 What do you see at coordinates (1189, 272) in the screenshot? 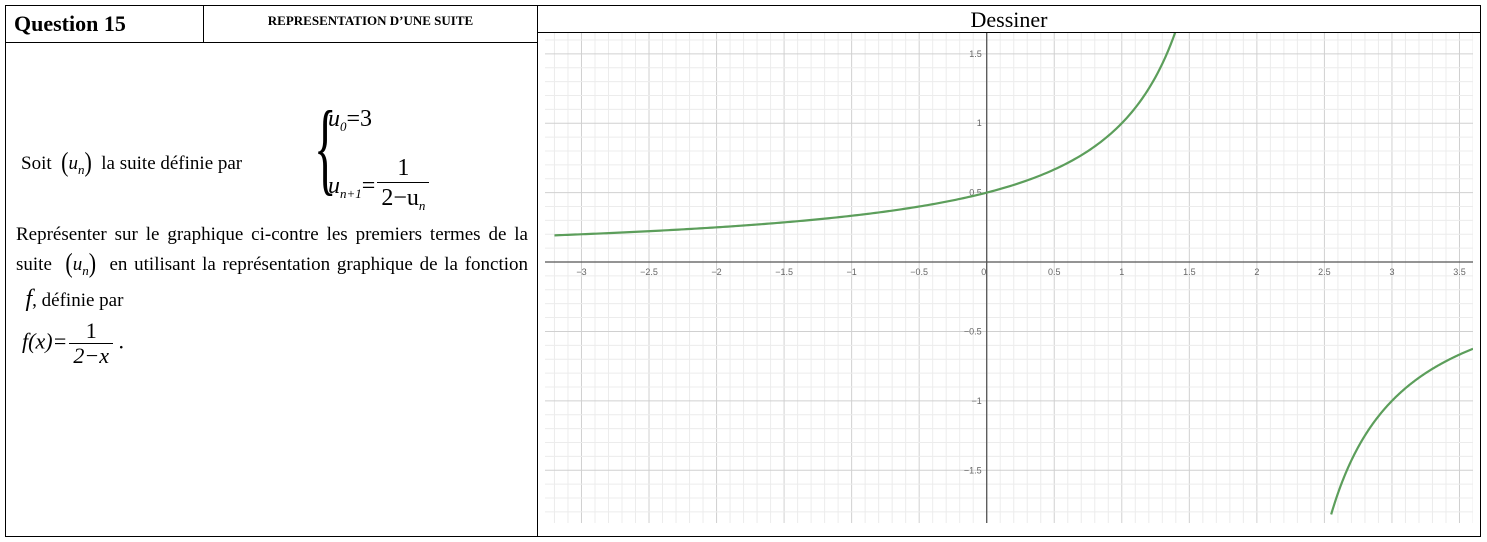
I see `x-tick-label: 1.5` at bounding box center [1189, 272].